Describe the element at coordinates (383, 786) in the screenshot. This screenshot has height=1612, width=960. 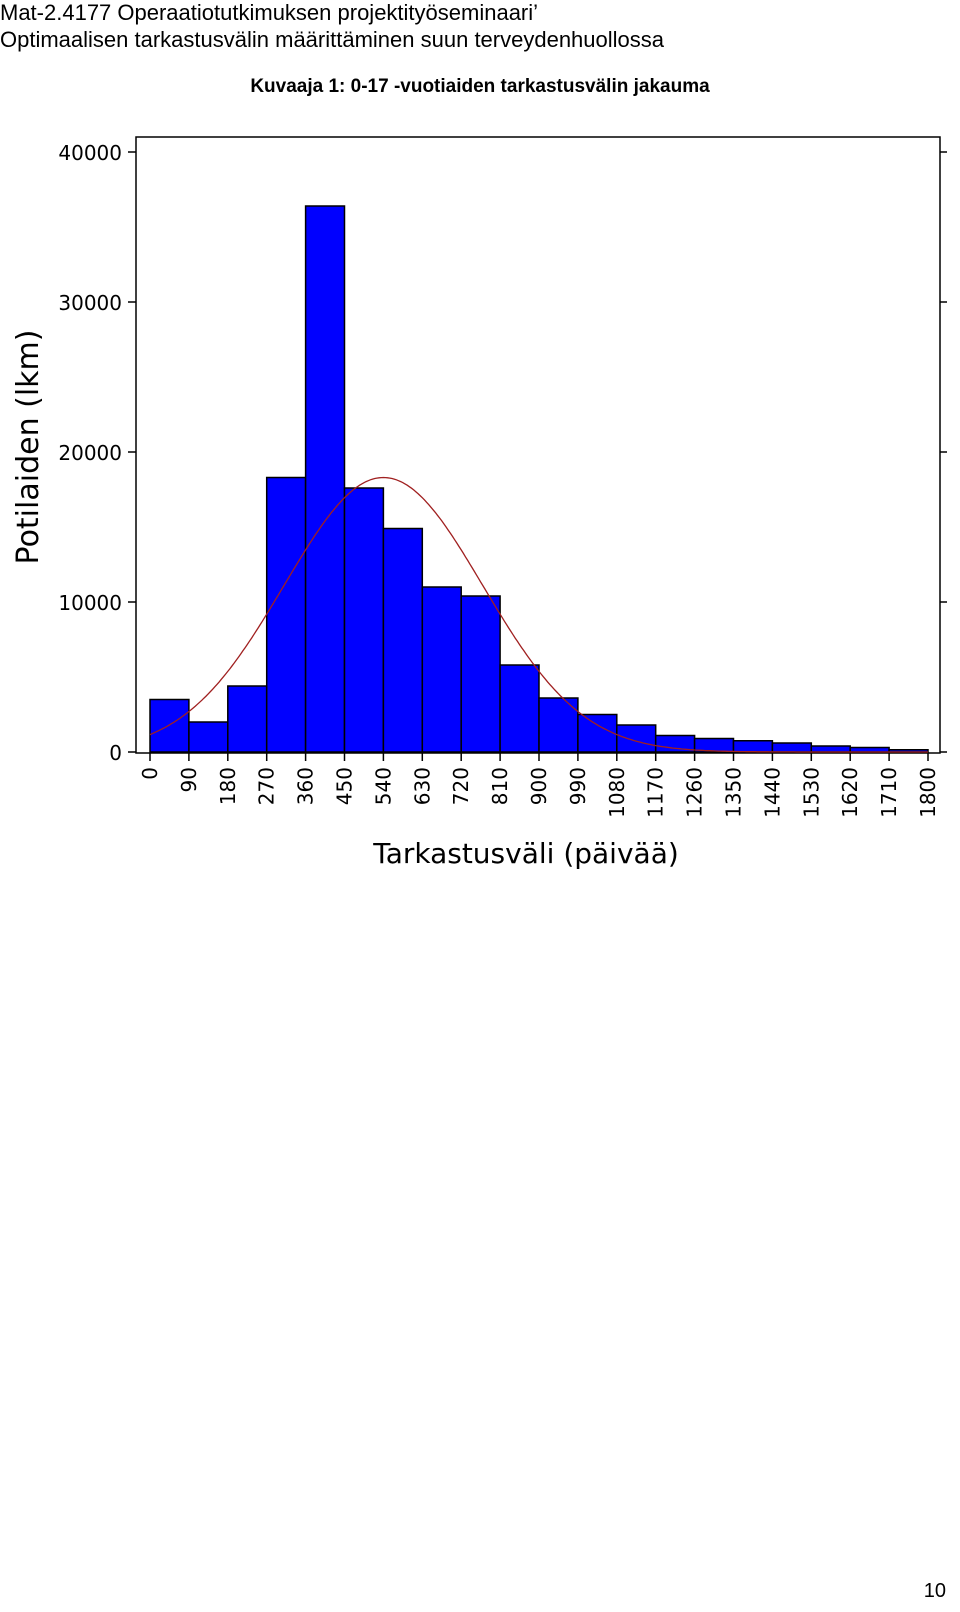
I see `x-tick-label: 540` at that location.